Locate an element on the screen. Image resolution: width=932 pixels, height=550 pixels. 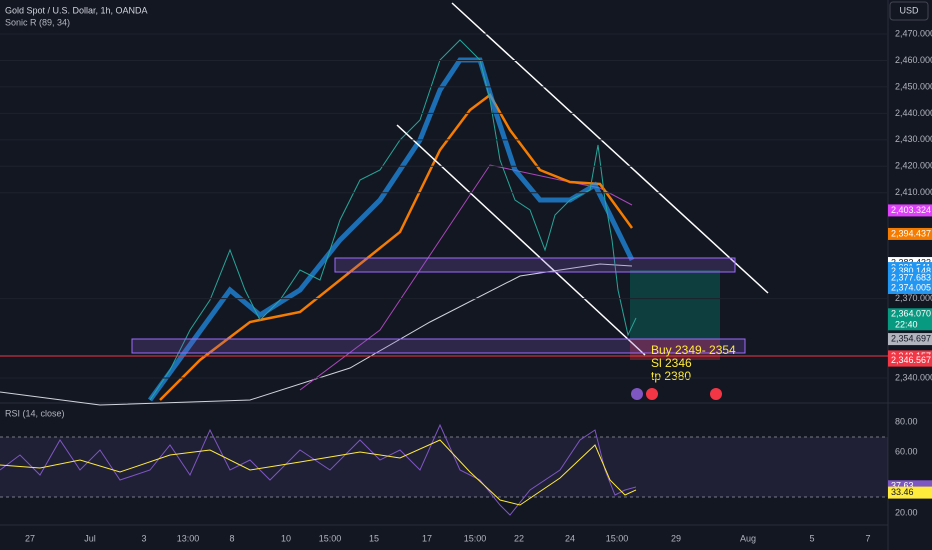
time-label: Aug is located at coordinates (748, 538).